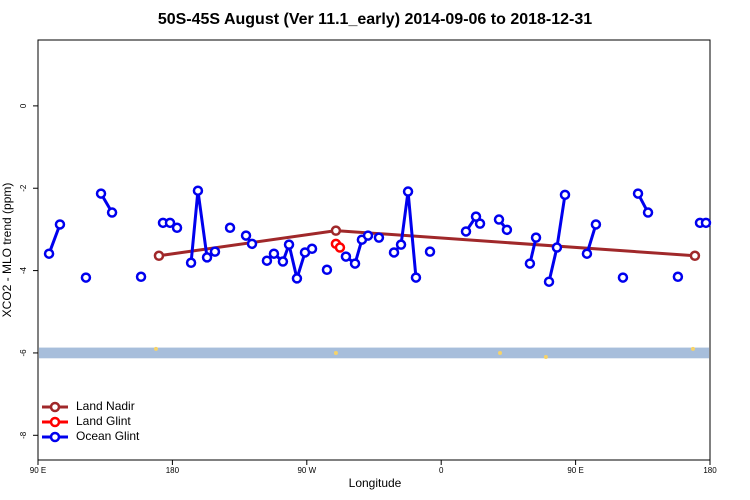 This screenshot has height=500, width=750. What do you see at coordinates (23, 435) in the screenshot?
I see `y-tick-label: -8` at bounding box center [23, 435].